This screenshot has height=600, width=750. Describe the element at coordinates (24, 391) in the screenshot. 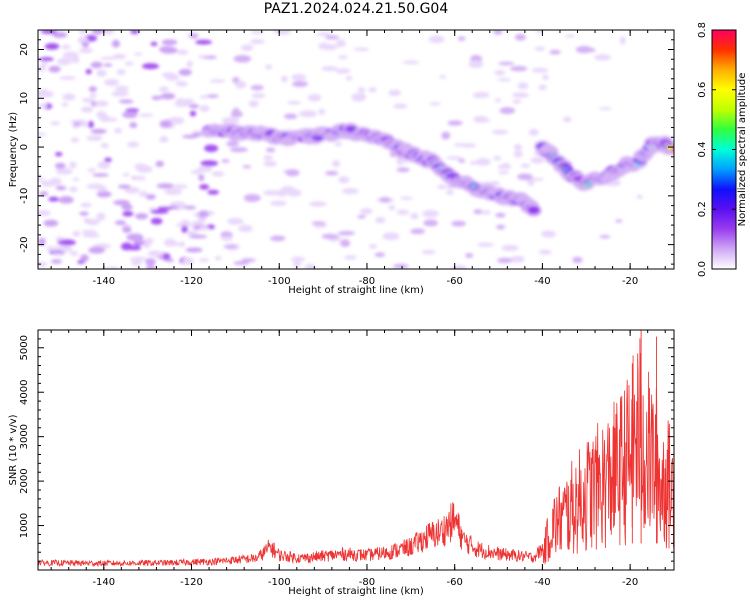

I see `y-tick-label: 4000` at that location.